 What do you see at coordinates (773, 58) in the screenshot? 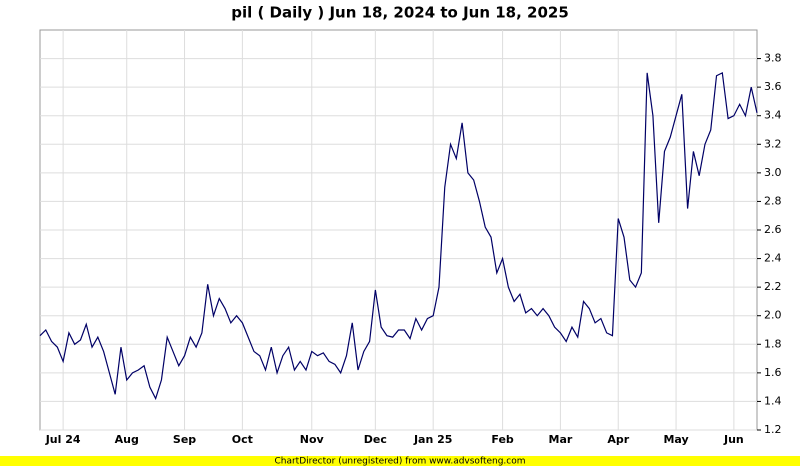
I see `y-tick-label: 3.8` at bounding box center [773, 58].